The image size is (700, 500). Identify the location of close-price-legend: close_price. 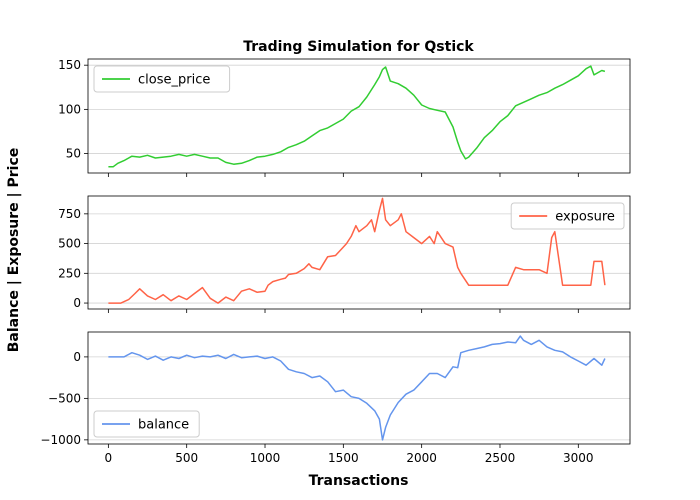
(162, 79).